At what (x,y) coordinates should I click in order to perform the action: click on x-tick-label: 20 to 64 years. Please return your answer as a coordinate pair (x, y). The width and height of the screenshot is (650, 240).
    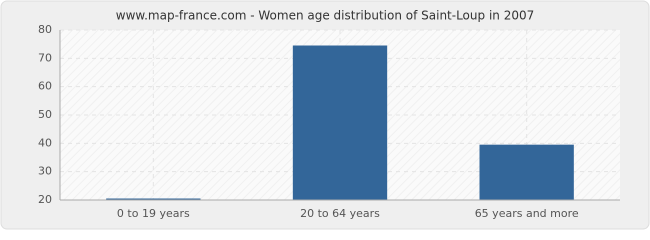
    Looking at the image, I should click on (340, 213).